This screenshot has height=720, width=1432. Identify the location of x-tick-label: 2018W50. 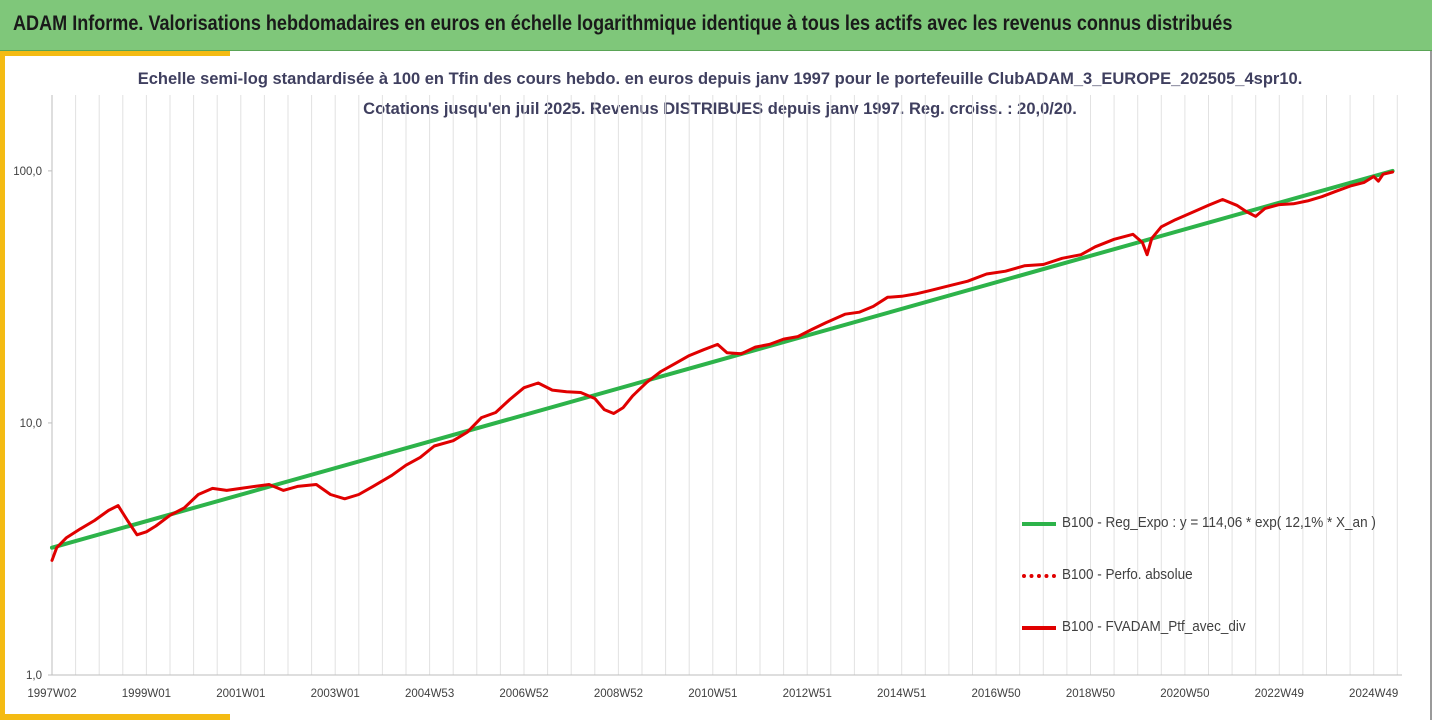
(1090, 694).